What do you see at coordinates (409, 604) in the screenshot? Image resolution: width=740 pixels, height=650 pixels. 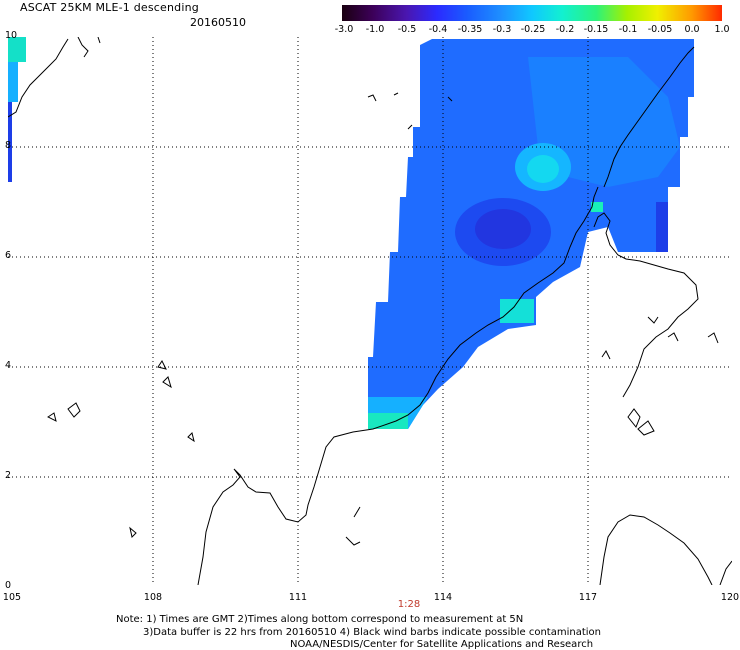 I see `overpass-time: 1:28` at bounding box center [409, 604].